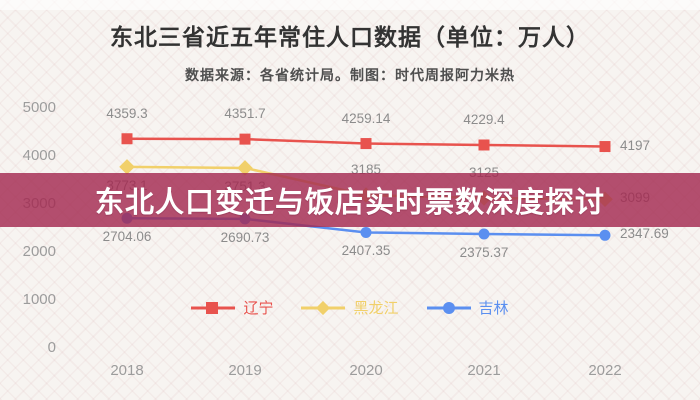  I want to click on point-heilongjiang-2019, so click(245, 168).